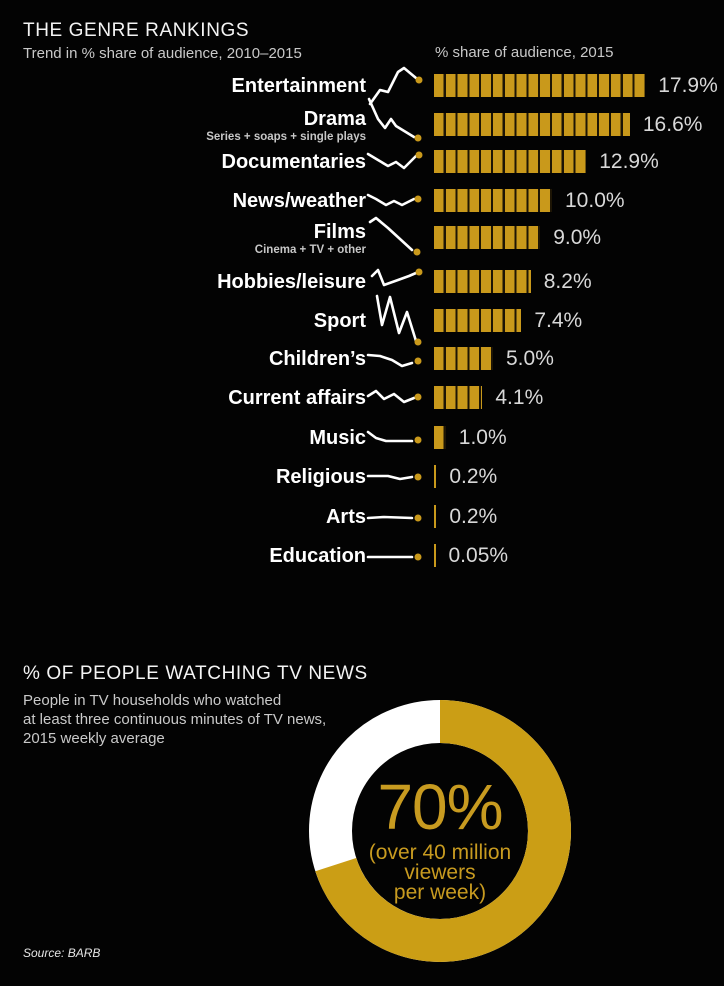 The width and height of the screenshot is (724, 986). I want to click on genre-label: Education, so click(317, 556).